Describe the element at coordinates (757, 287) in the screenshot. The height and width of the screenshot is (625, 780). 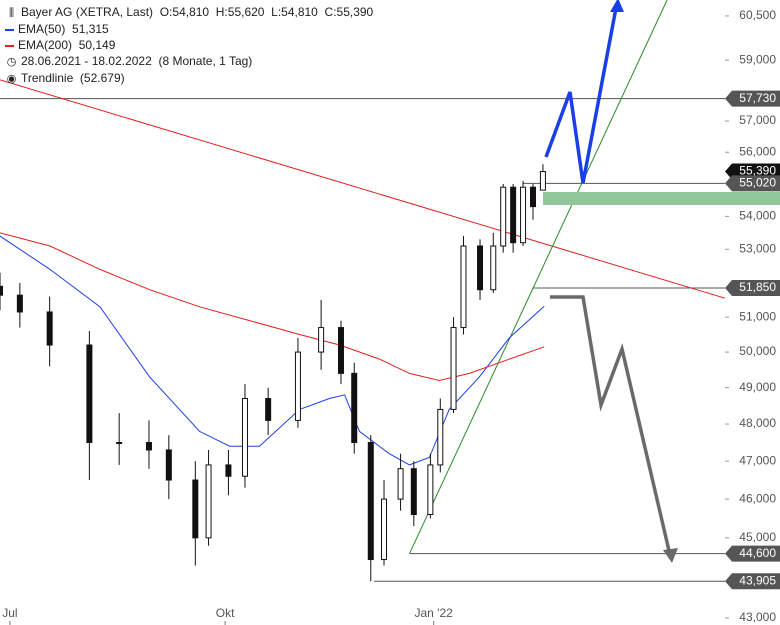
I see `level-label: 51,850` at that location.